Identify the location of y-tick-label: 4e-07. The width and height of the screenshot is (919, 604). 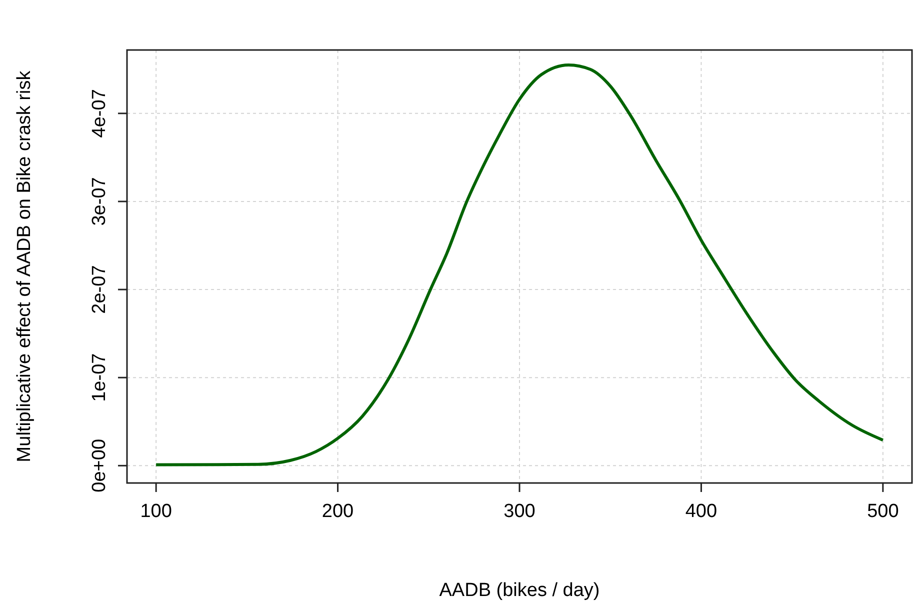
(99, 113).